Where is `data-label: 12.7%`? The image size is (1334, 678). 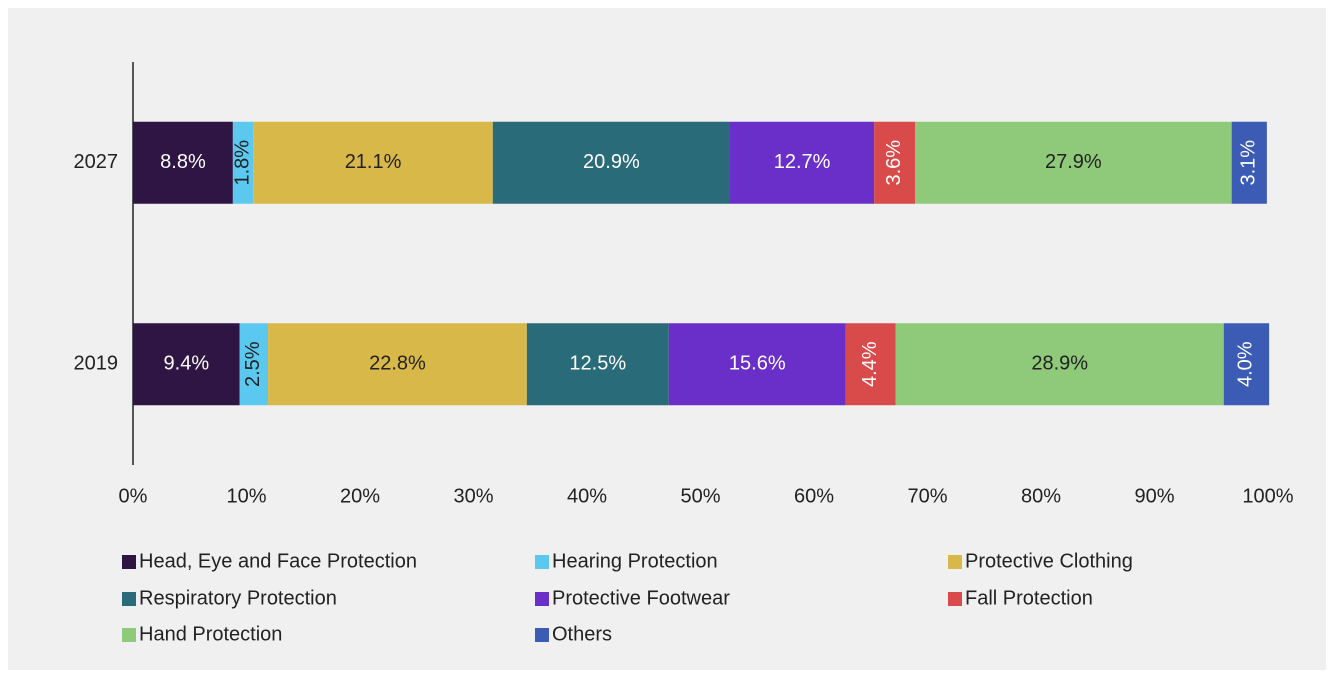
data-label: 12.7% is located at coordinates (802, 162).